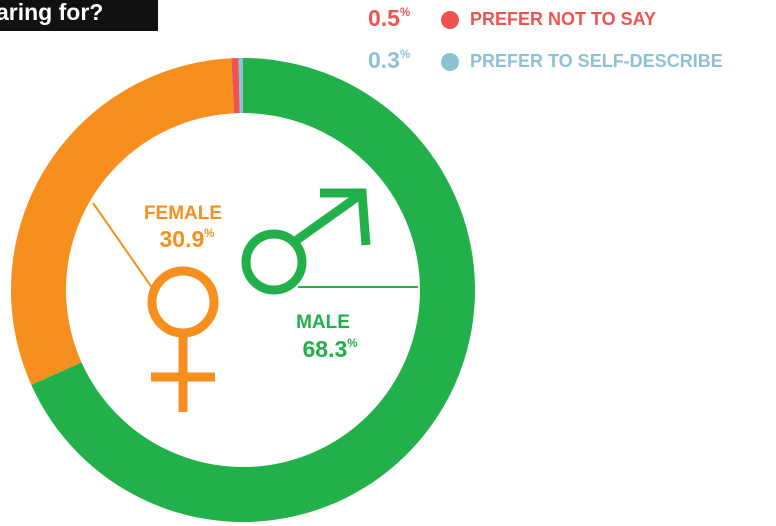 This screenshot has width=776, height=526. What do you see at coordinates (596, 61) in the screenshot?
I see `legend-label: PREFER TO SELF-DESCRIBE` at bounding box center [596, 61].